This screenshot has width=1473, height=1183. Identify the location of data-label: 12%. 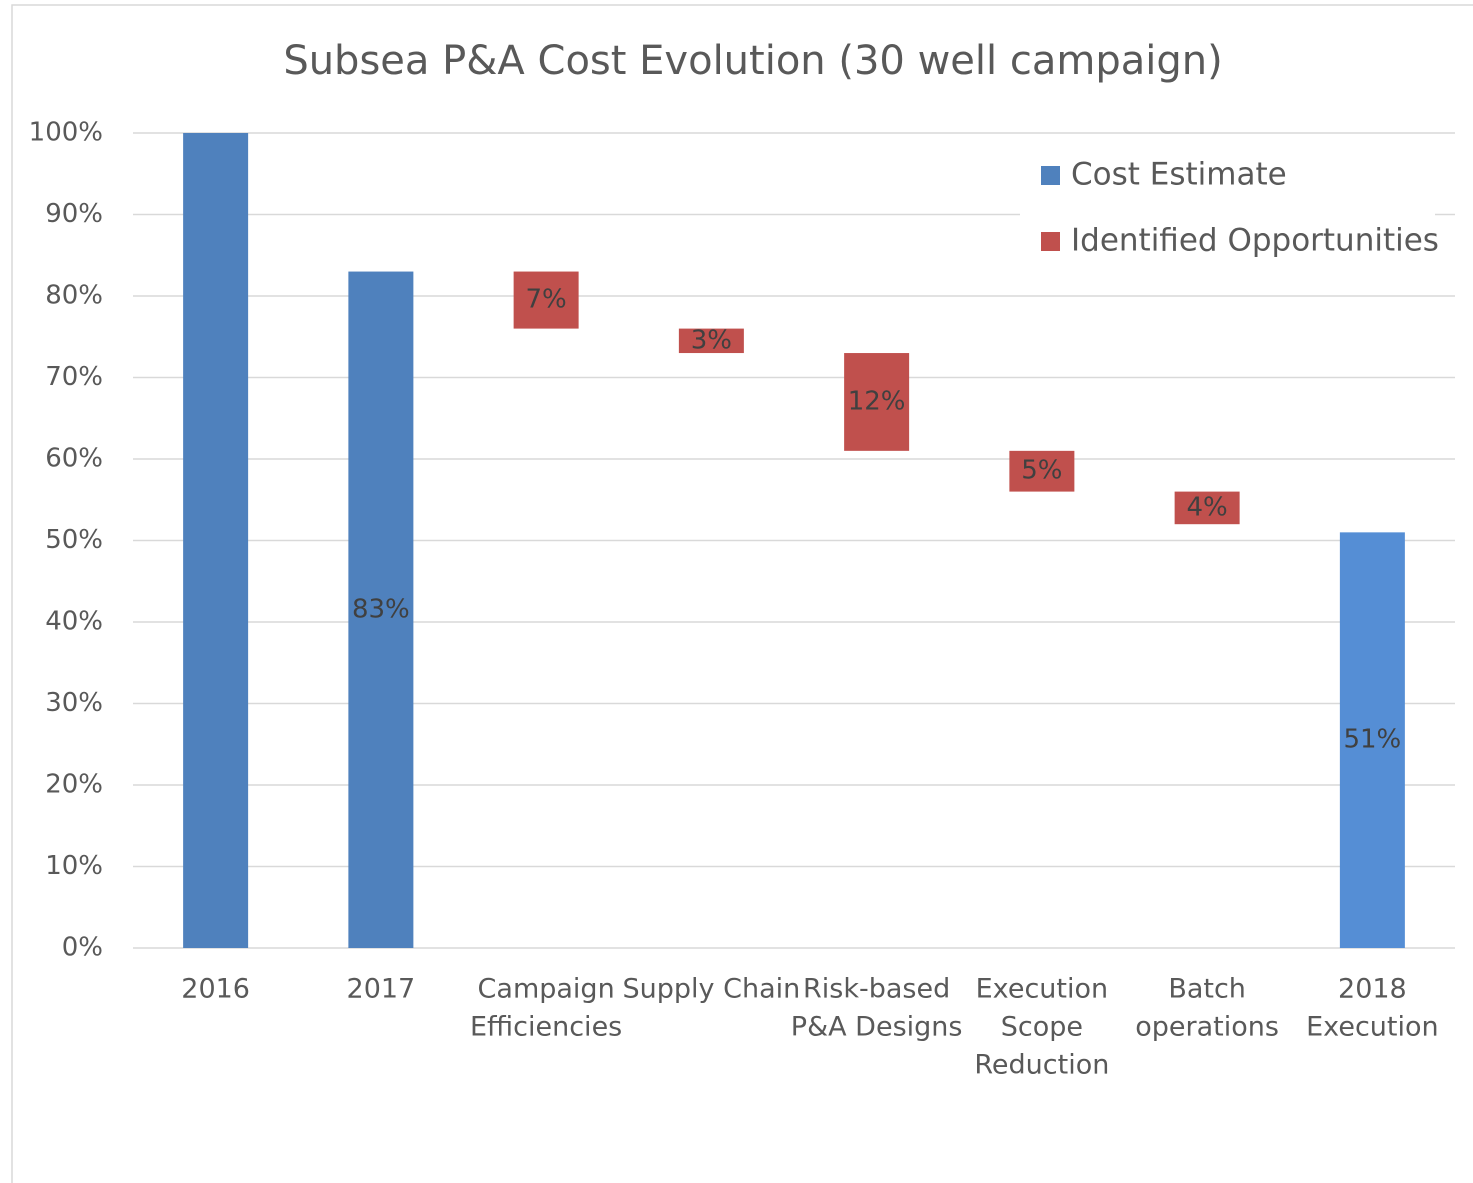
(877, 401).